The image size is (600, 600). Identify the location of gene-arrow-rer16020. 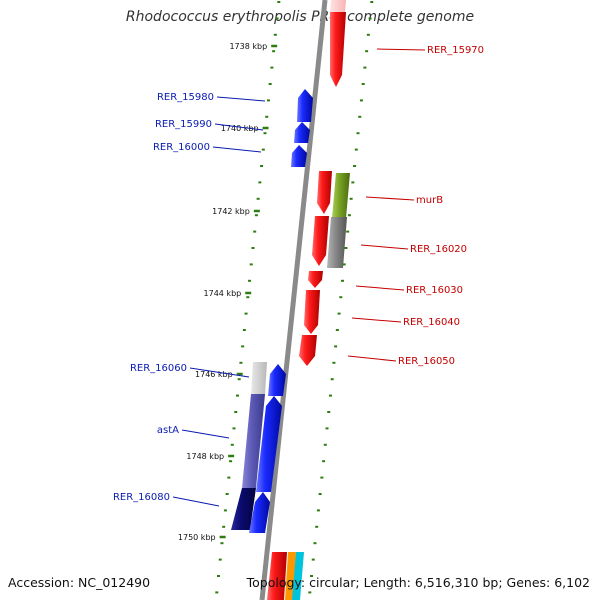
(320, 241).